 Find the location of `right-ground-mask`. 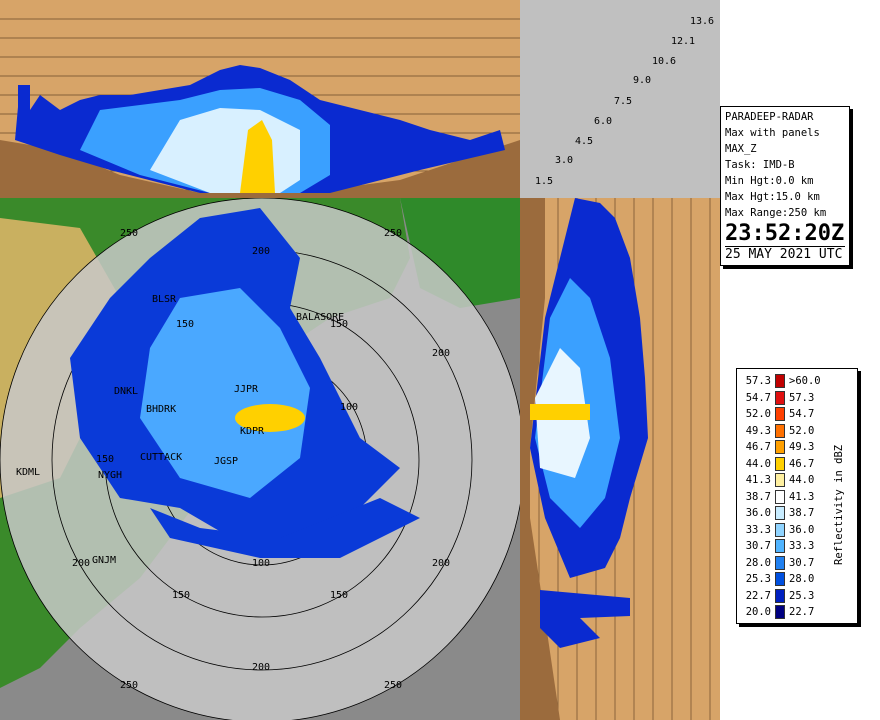

right-ground-mask is located at coordinates (540, 459).